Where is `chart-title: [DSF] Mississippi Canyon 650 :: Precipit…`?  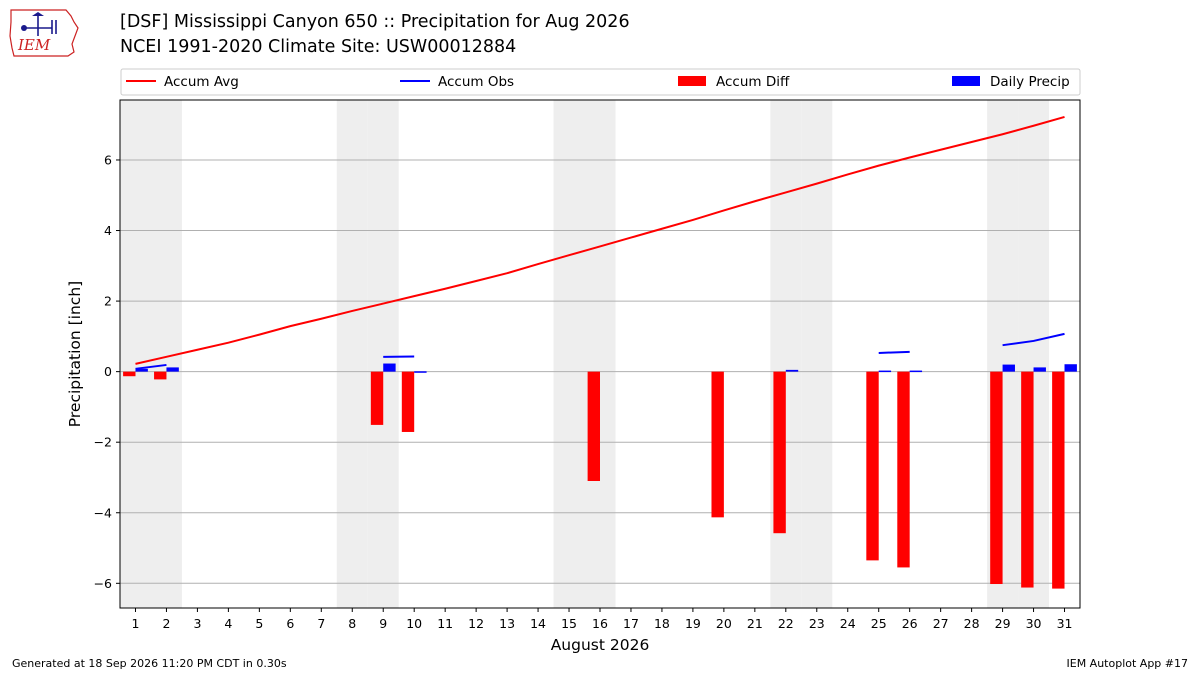 chart-title: [DSF] Mississippi Canyon 650 :: Precipit… is located at coordinates (375, 22).